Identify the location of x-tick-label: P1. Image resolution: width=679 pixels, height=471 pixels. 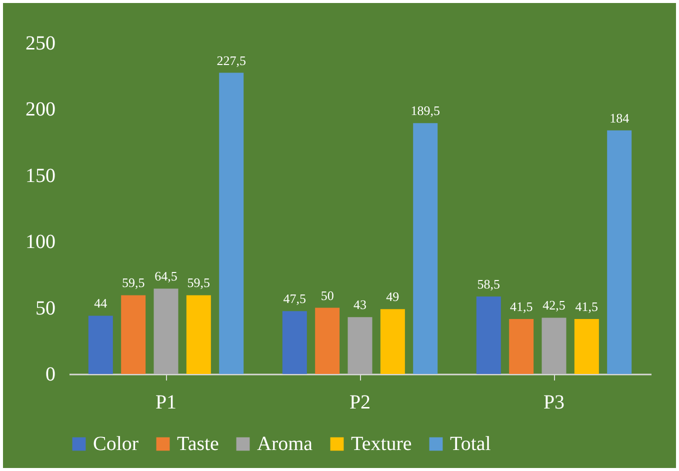
(166, 403).